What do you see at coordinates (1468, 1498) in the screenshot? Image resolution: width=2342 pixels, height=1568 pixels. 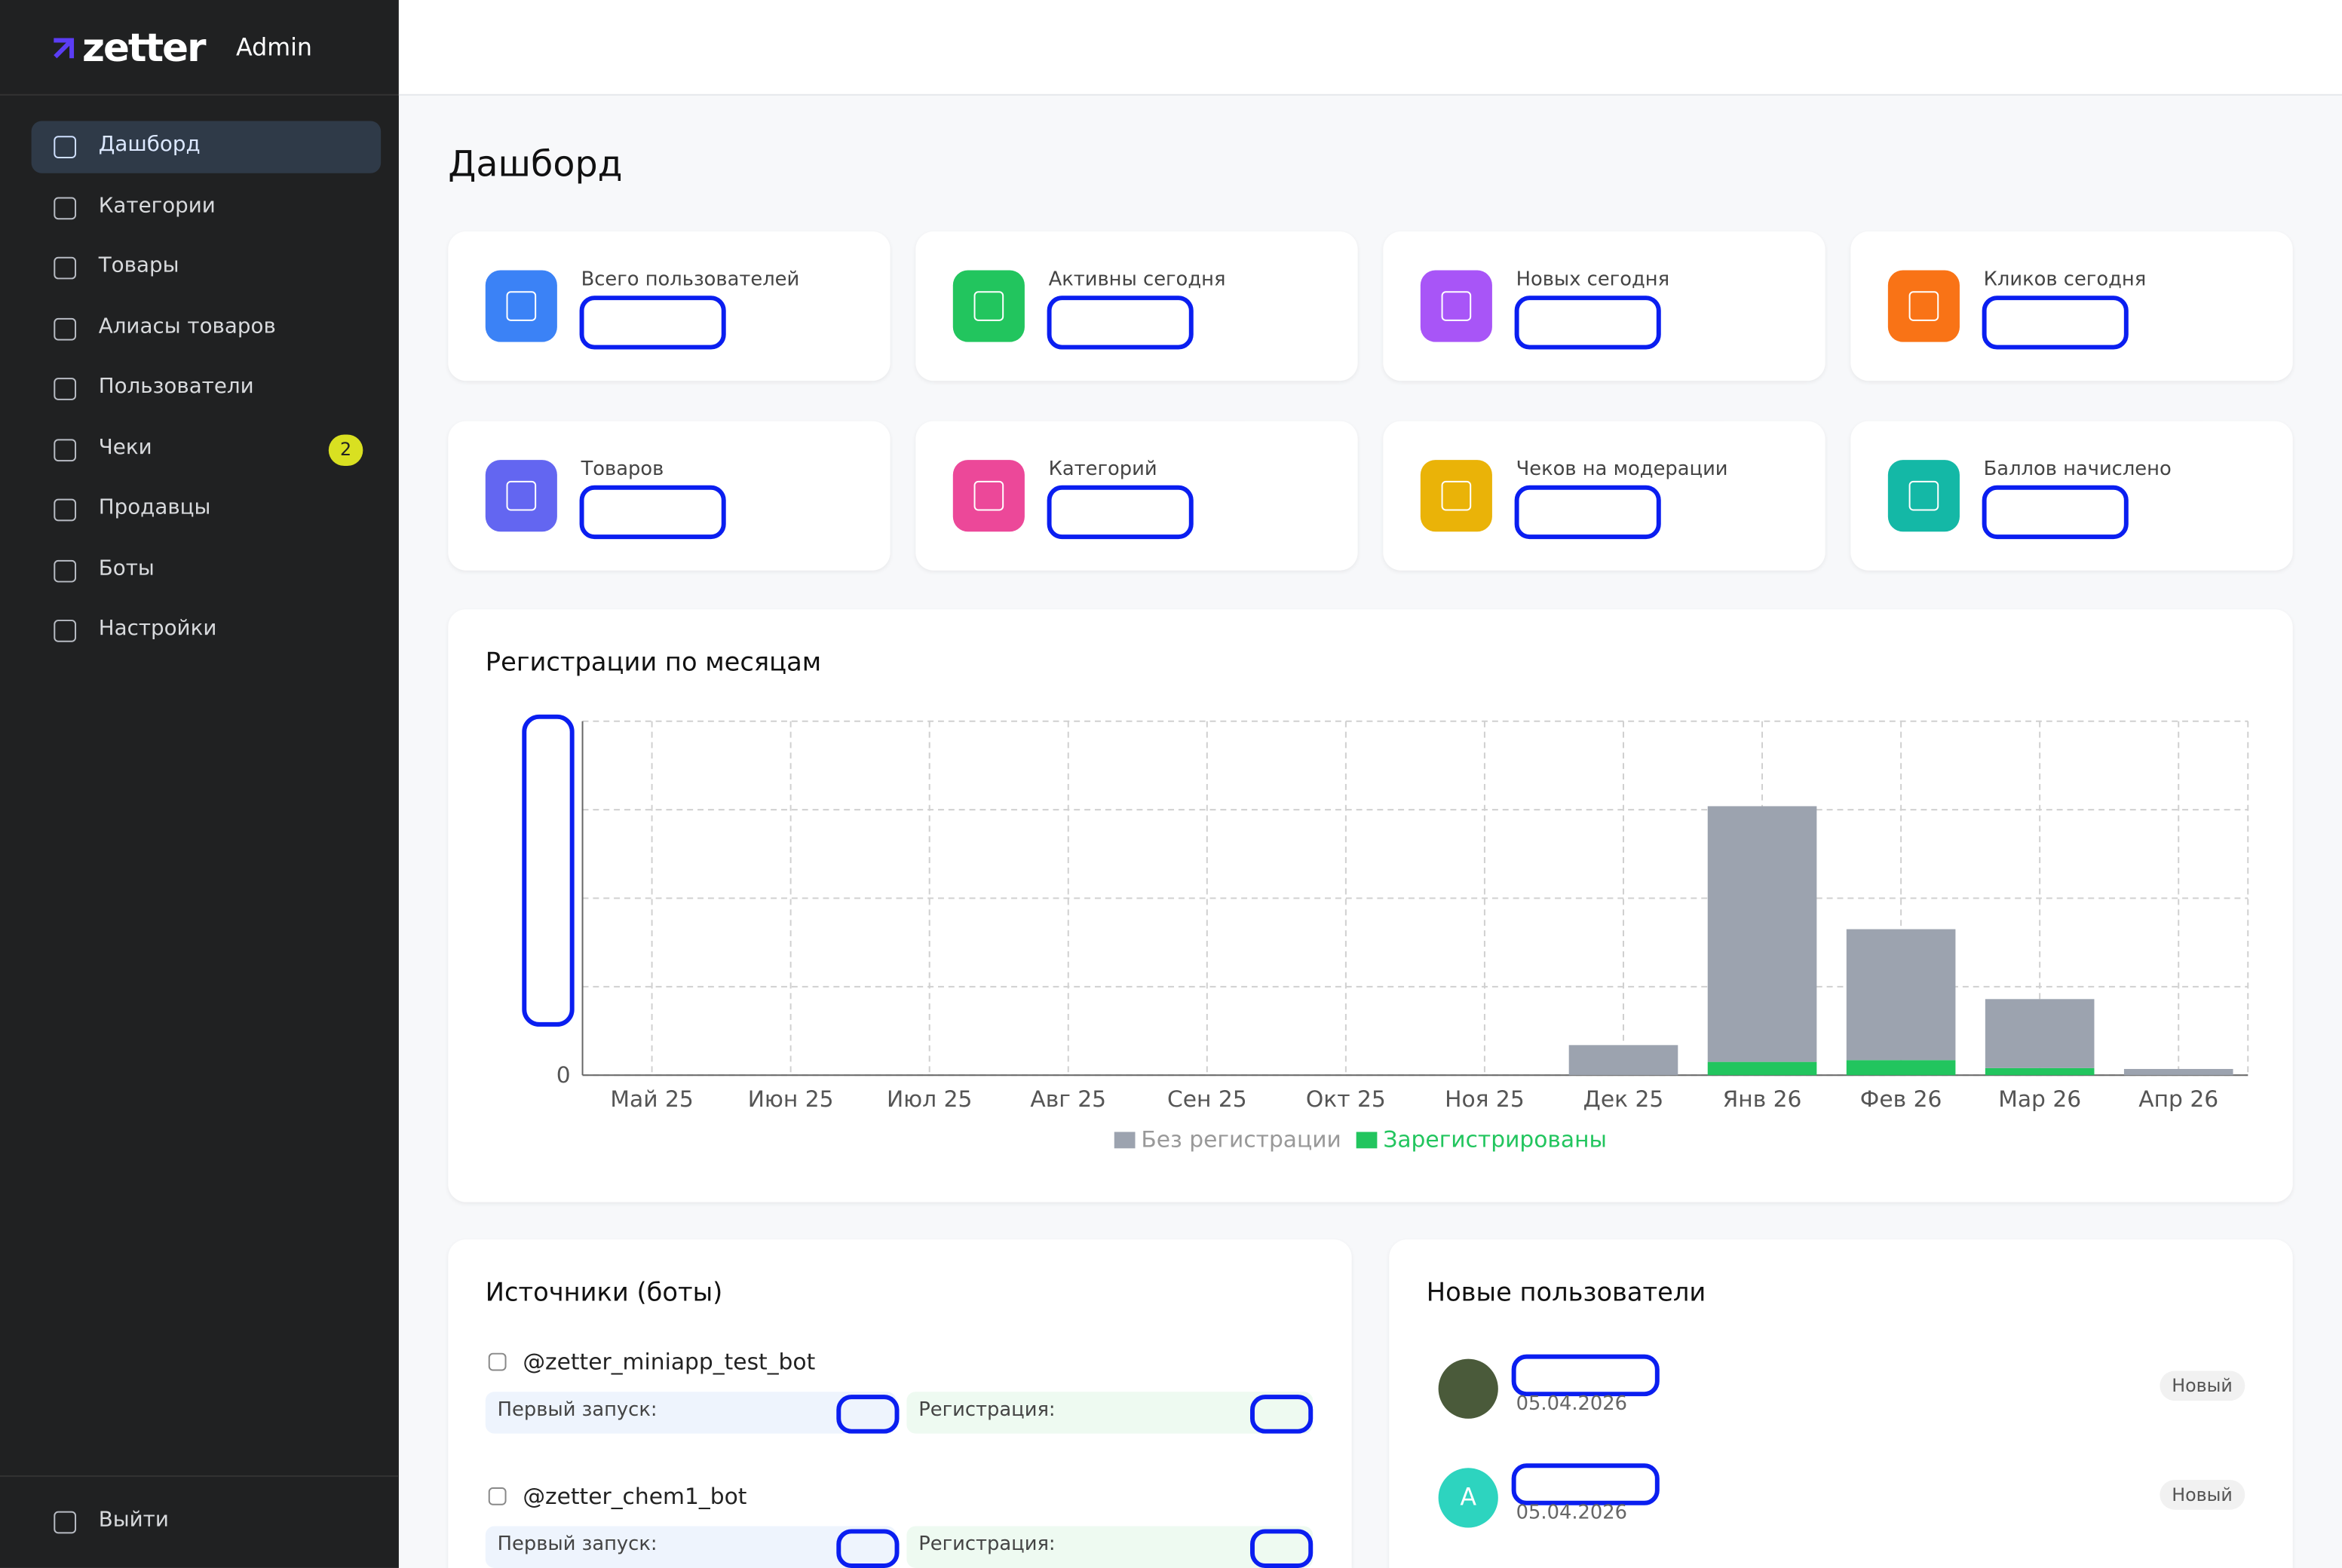 I see `avatar: A` at bounding box center [1468, 1498].